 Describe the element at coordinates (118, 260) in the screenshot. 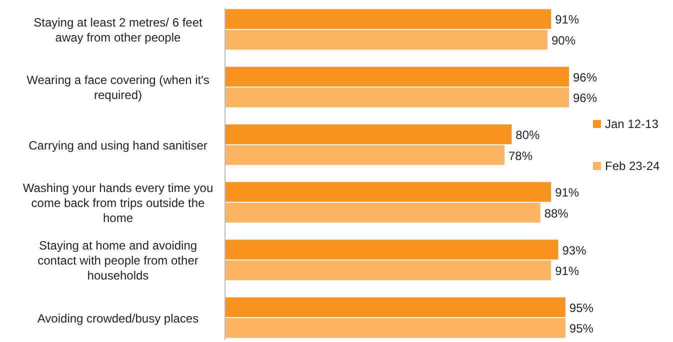

I see `y-tick-label: Staying at home and avoiding contact with people from other households` at that location.